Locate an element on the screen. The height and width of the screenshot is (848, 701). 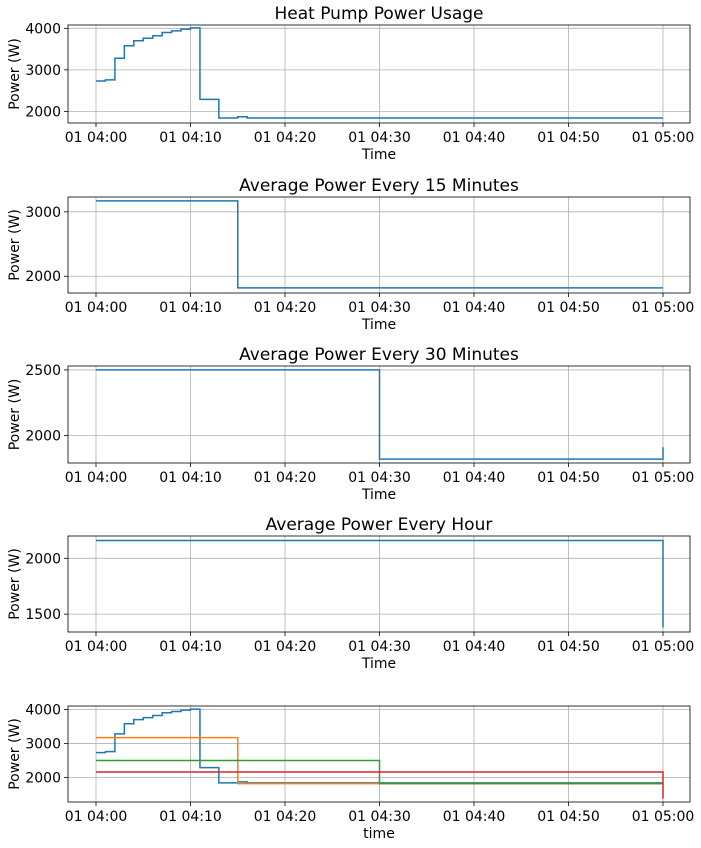
y-tick-label: 2500 is located at coordinates (43, 371).